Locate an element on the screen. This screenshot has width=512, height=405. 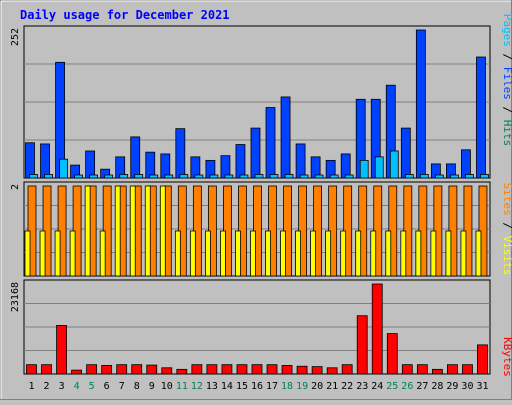
hits-files-pages-side-legend: Pages / Files / Hits is located at coordinates (506, 80).